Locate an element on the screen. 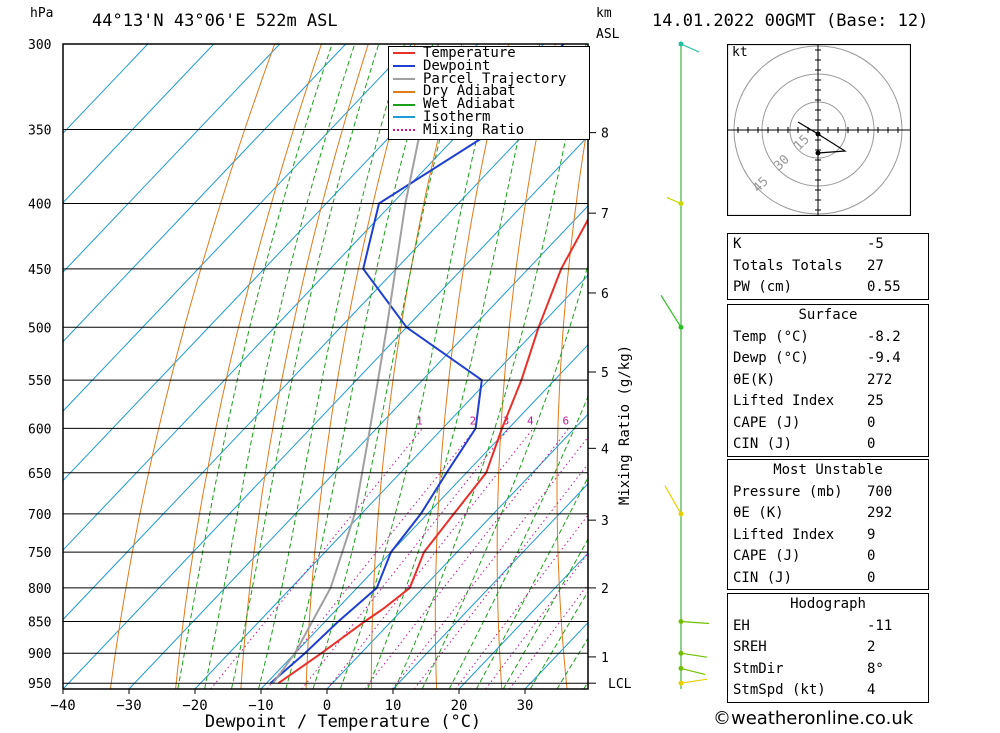  pressure-tick-label: 650 is located at coordinates (39, 474).